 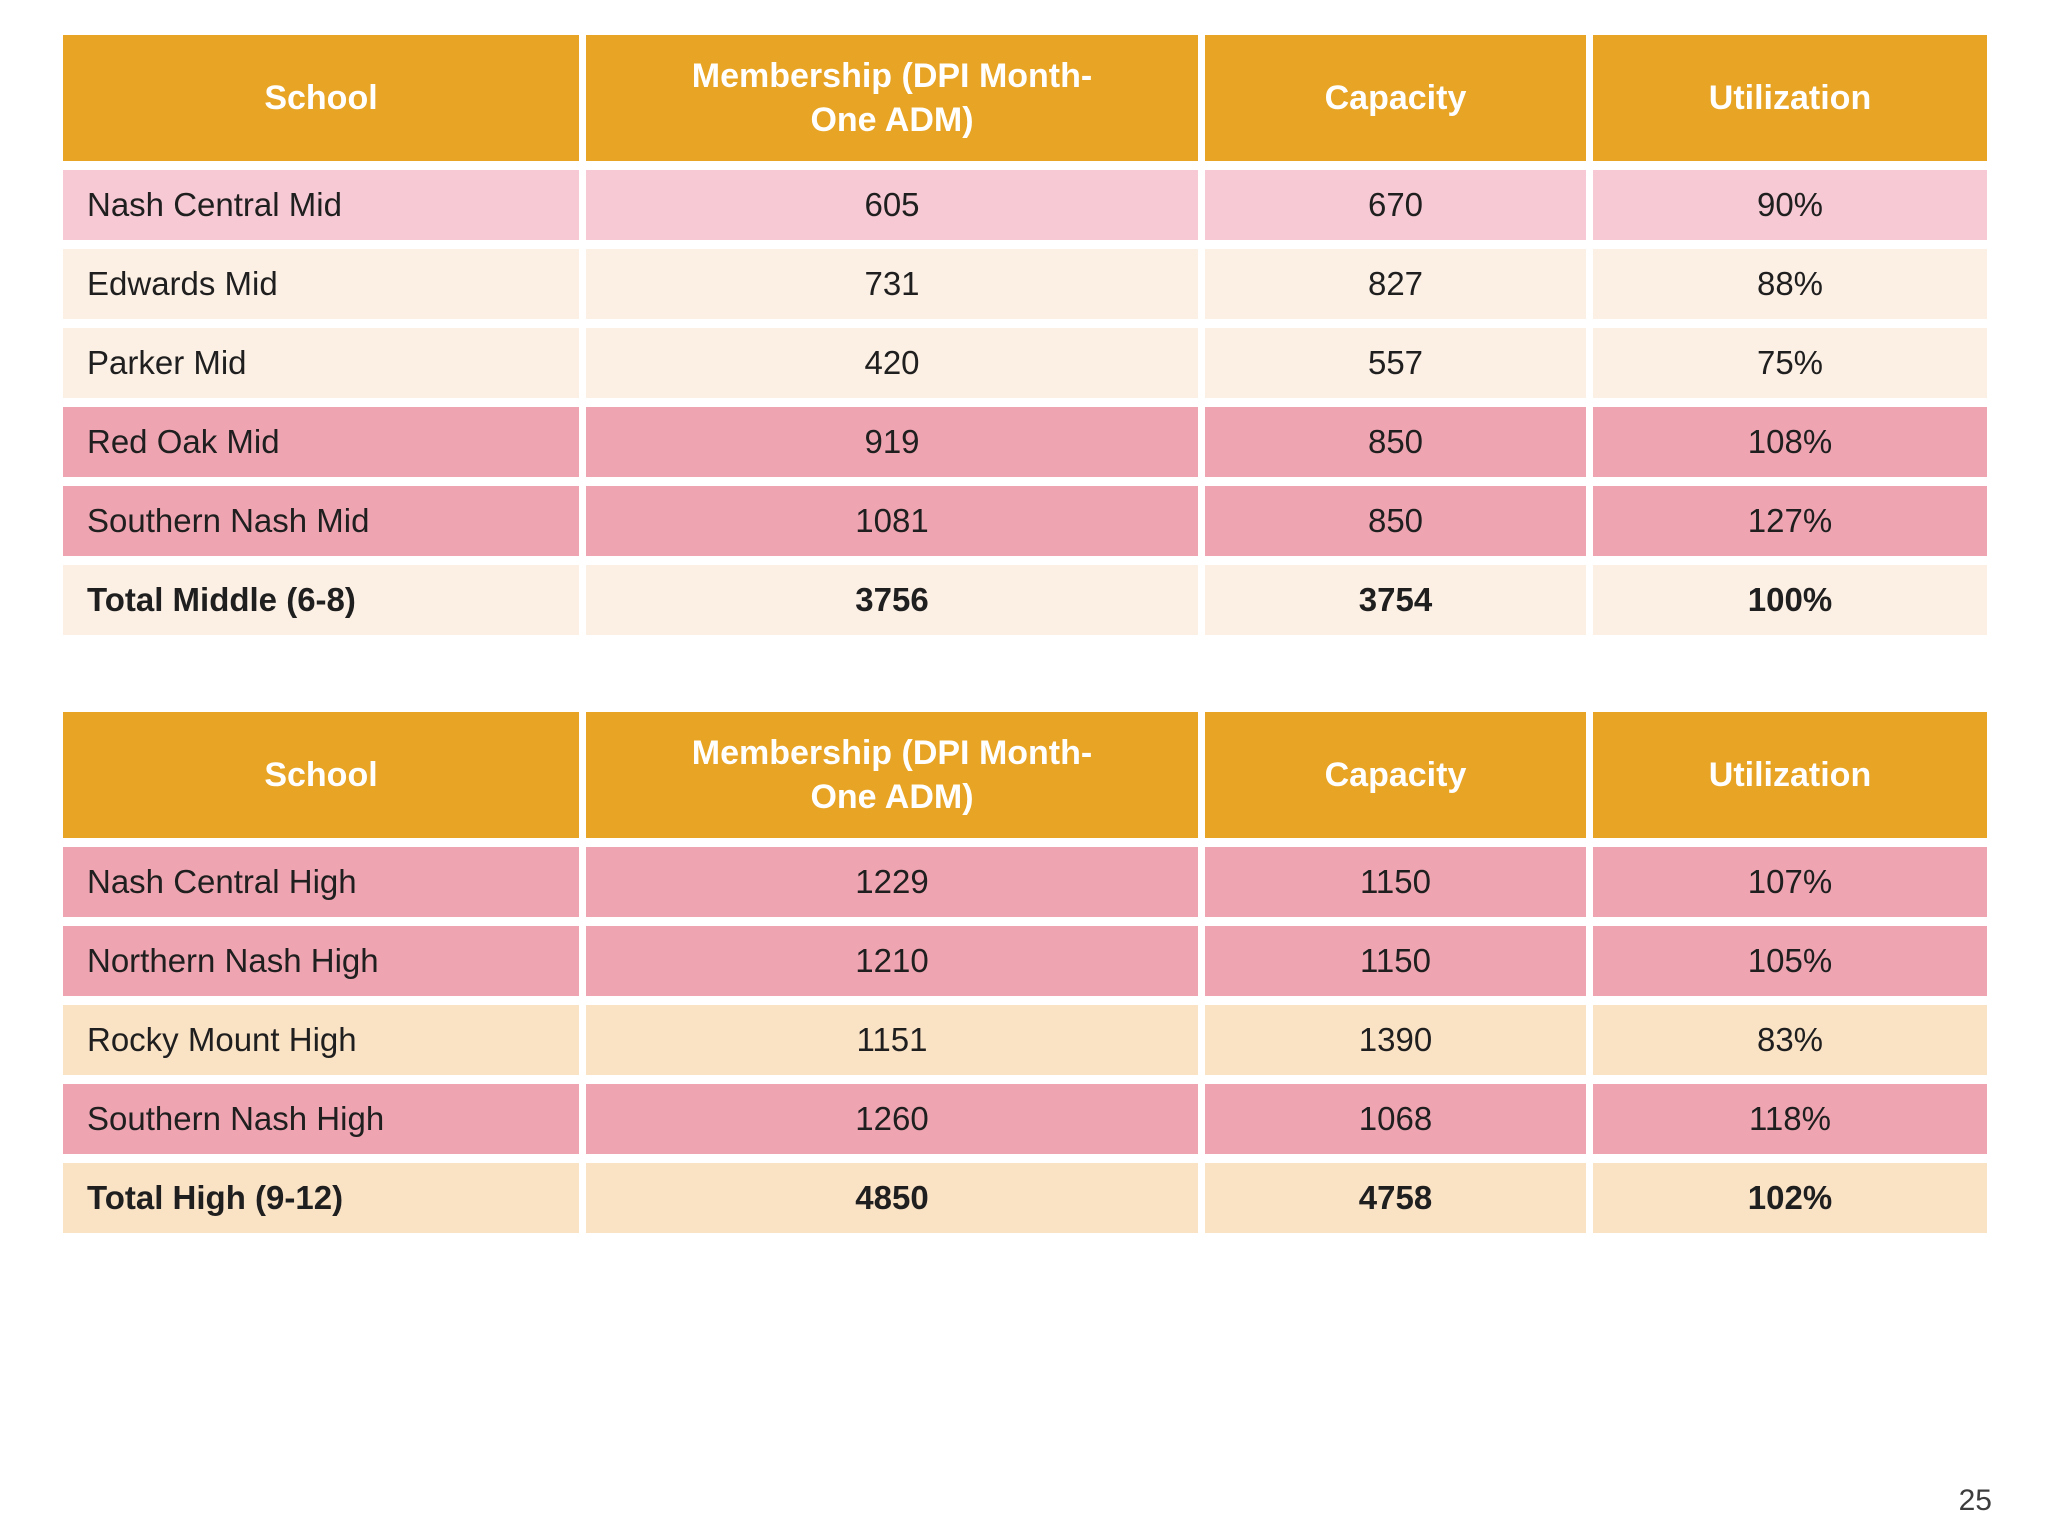 I want to click on cell-membership: 731, so click(x=892, y=284).